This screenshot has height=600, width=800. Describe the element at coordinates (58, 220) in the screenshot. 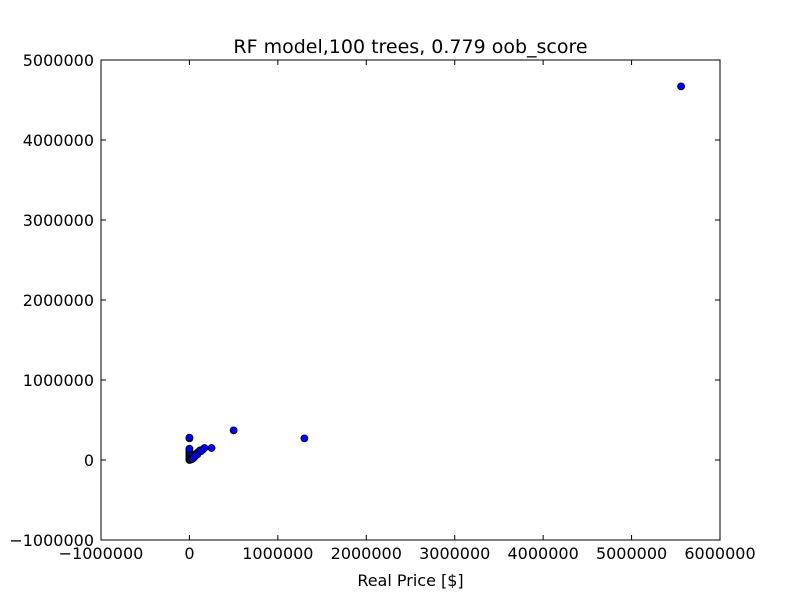

I see `y-tick-label: 3000000` at that location.